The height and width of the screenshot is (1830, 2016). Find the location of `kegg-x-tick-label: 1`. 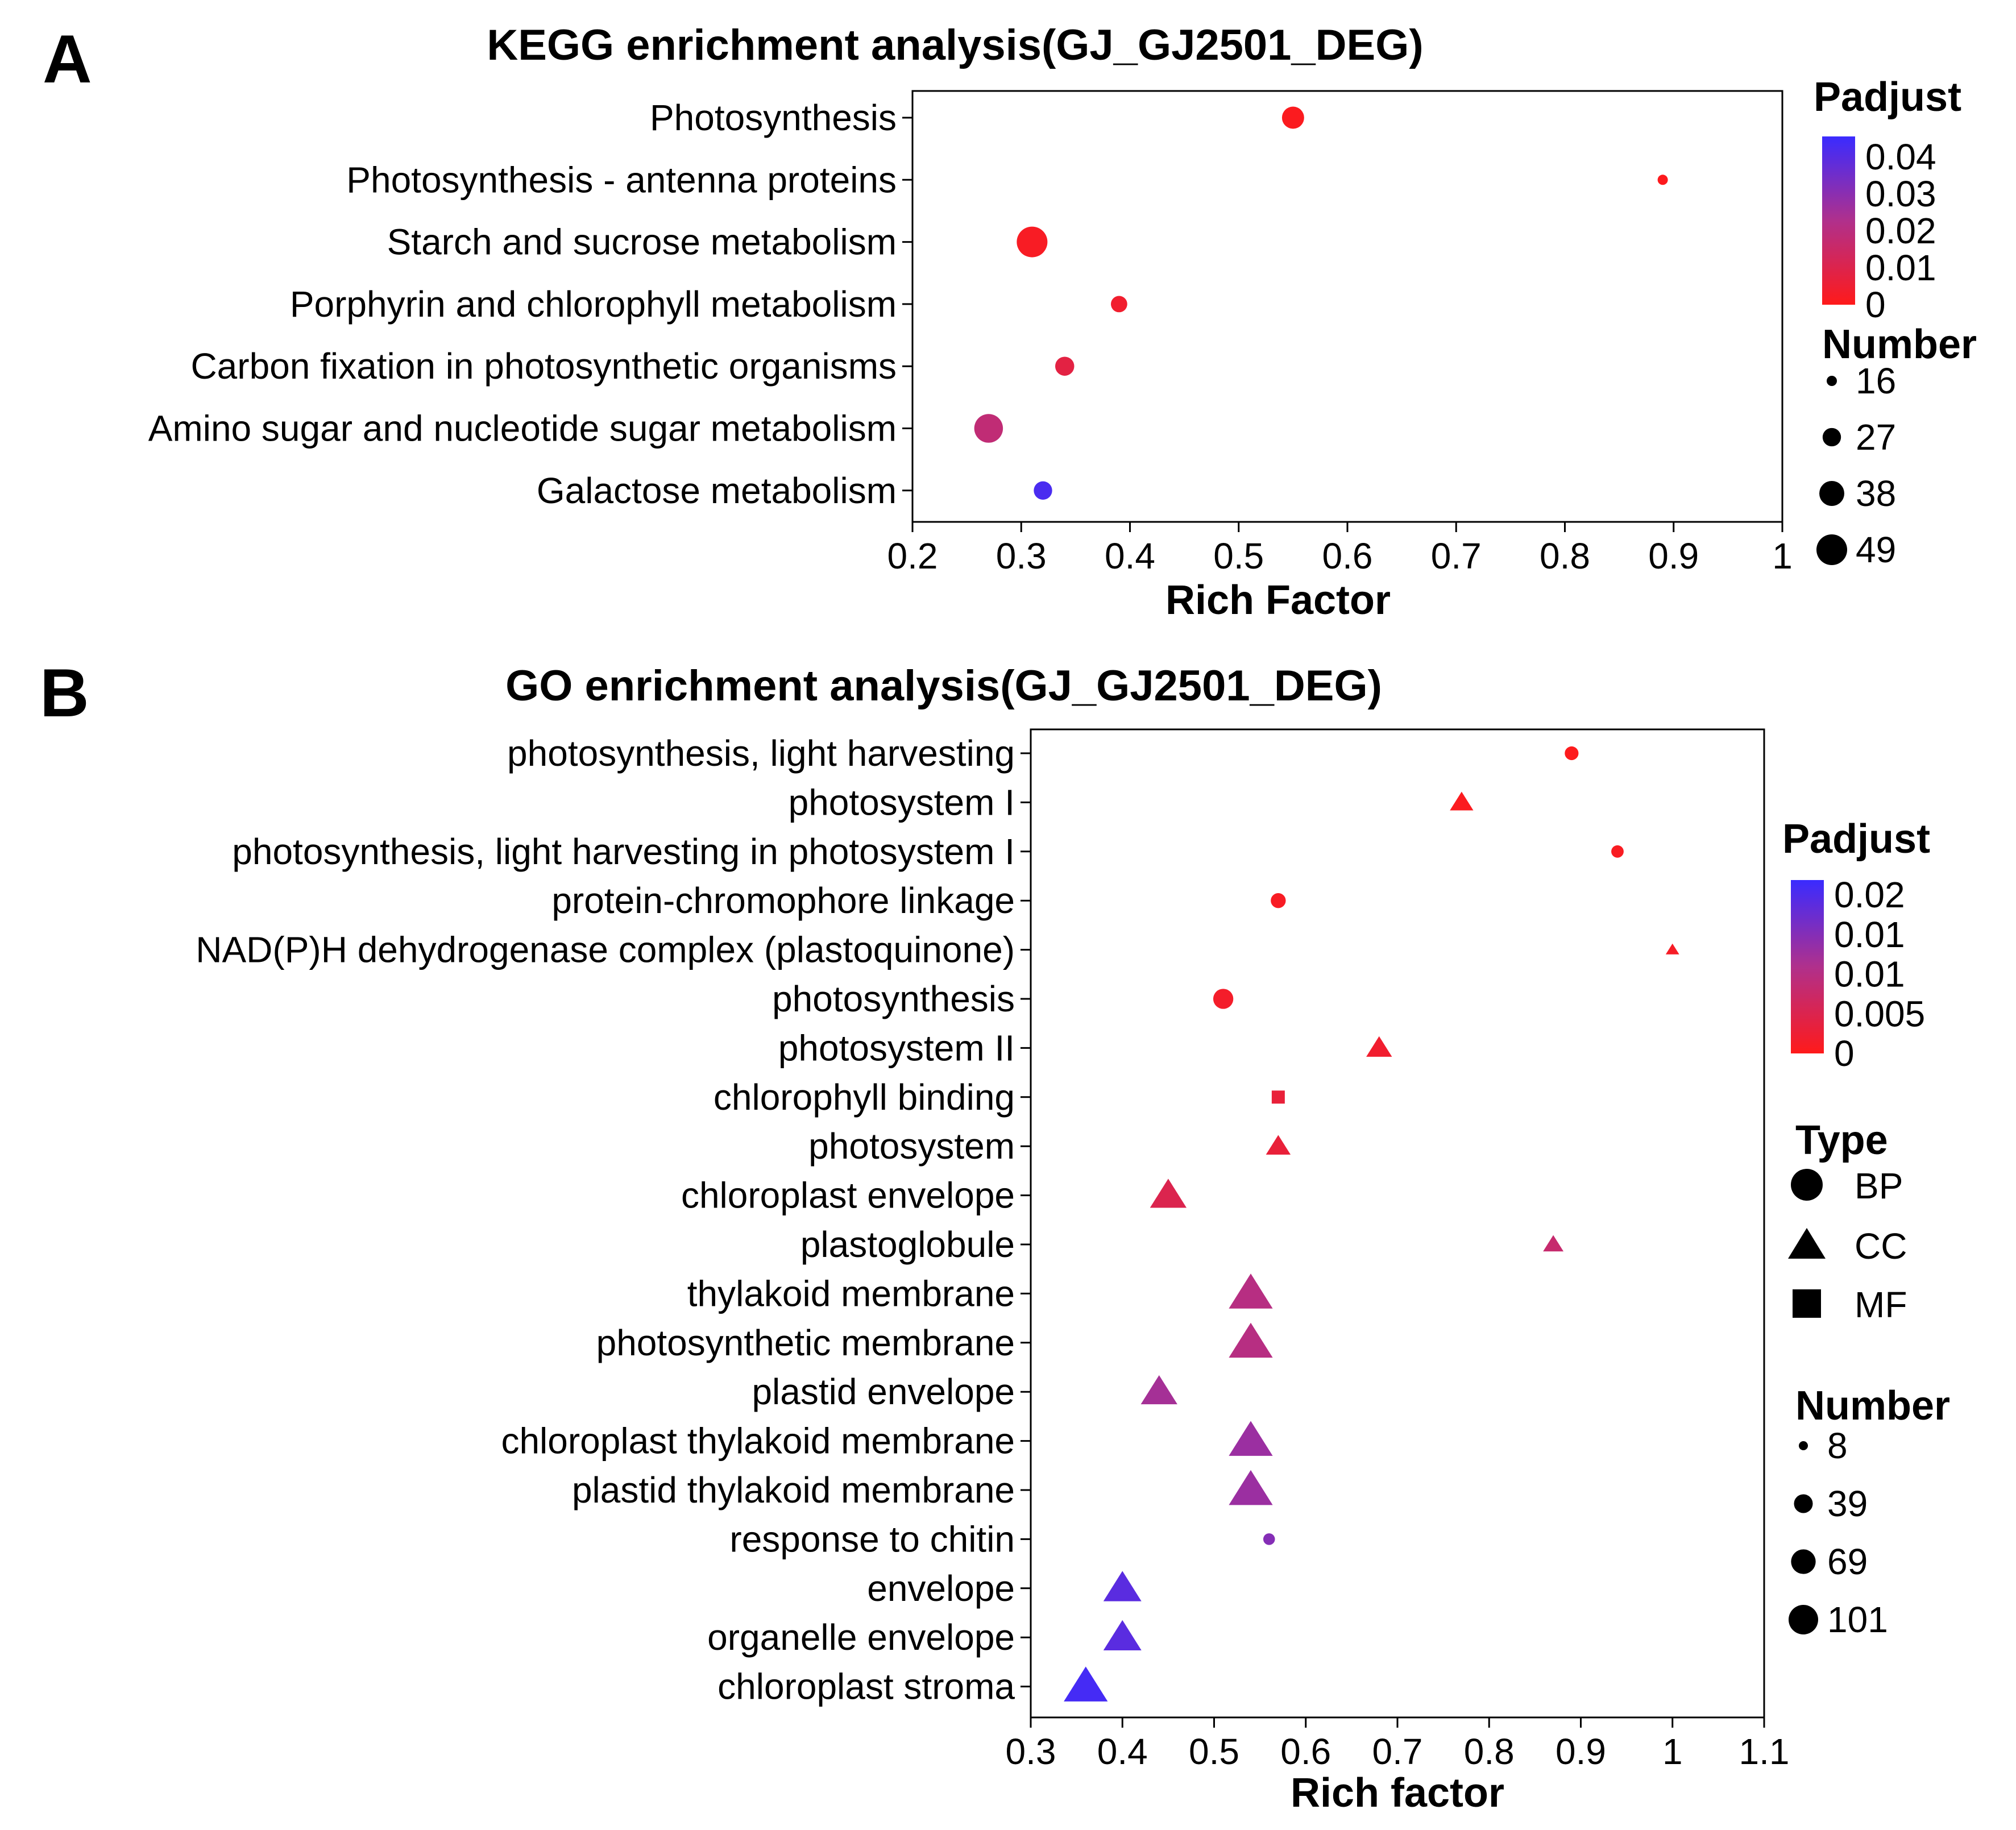

kegg-x-tick-label: 1 is located at coordinates (1782, 556).